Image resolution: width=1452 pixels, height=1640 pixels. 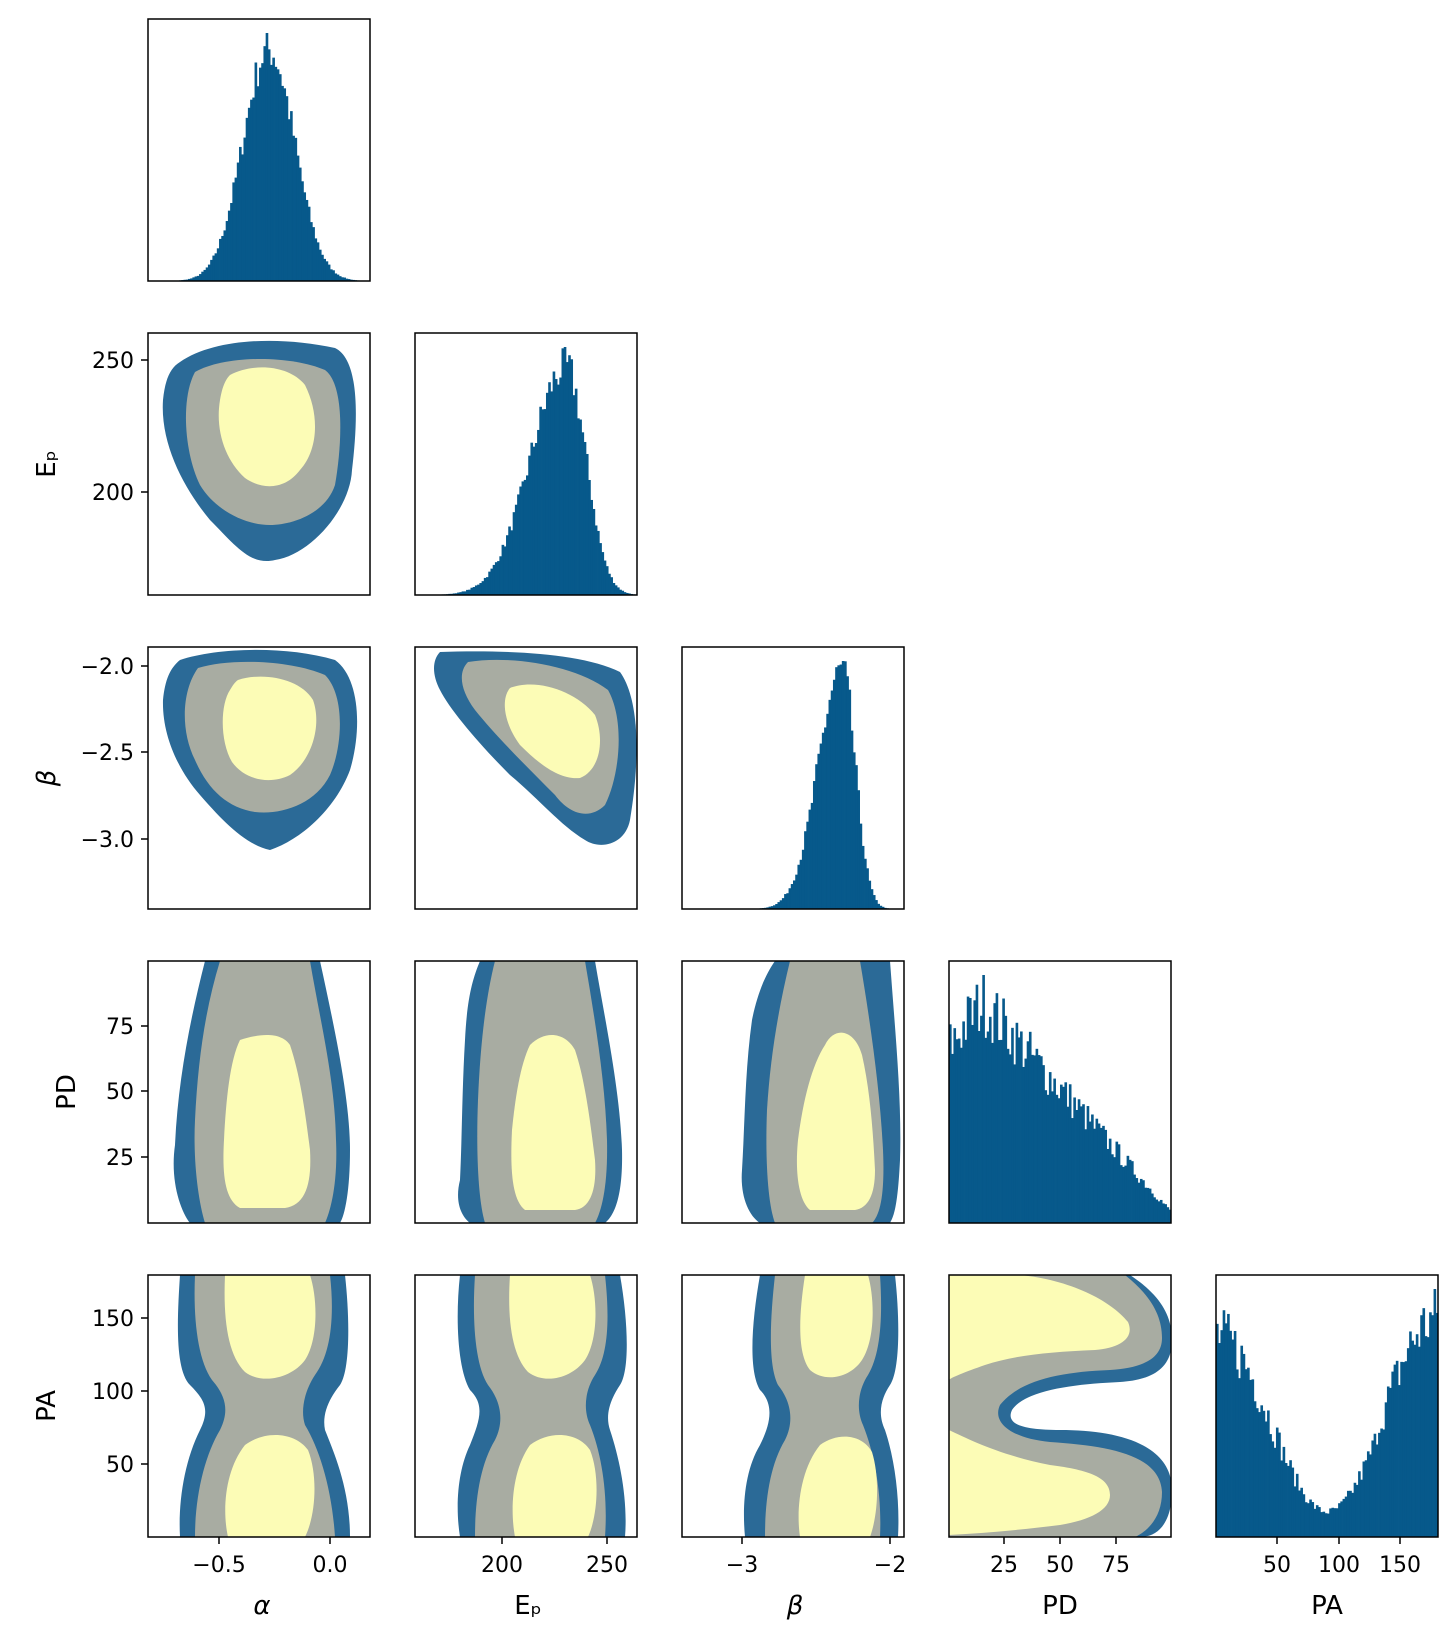 I want to click on x-axis-label-PD: PD, so click(x=1060, y=1606).